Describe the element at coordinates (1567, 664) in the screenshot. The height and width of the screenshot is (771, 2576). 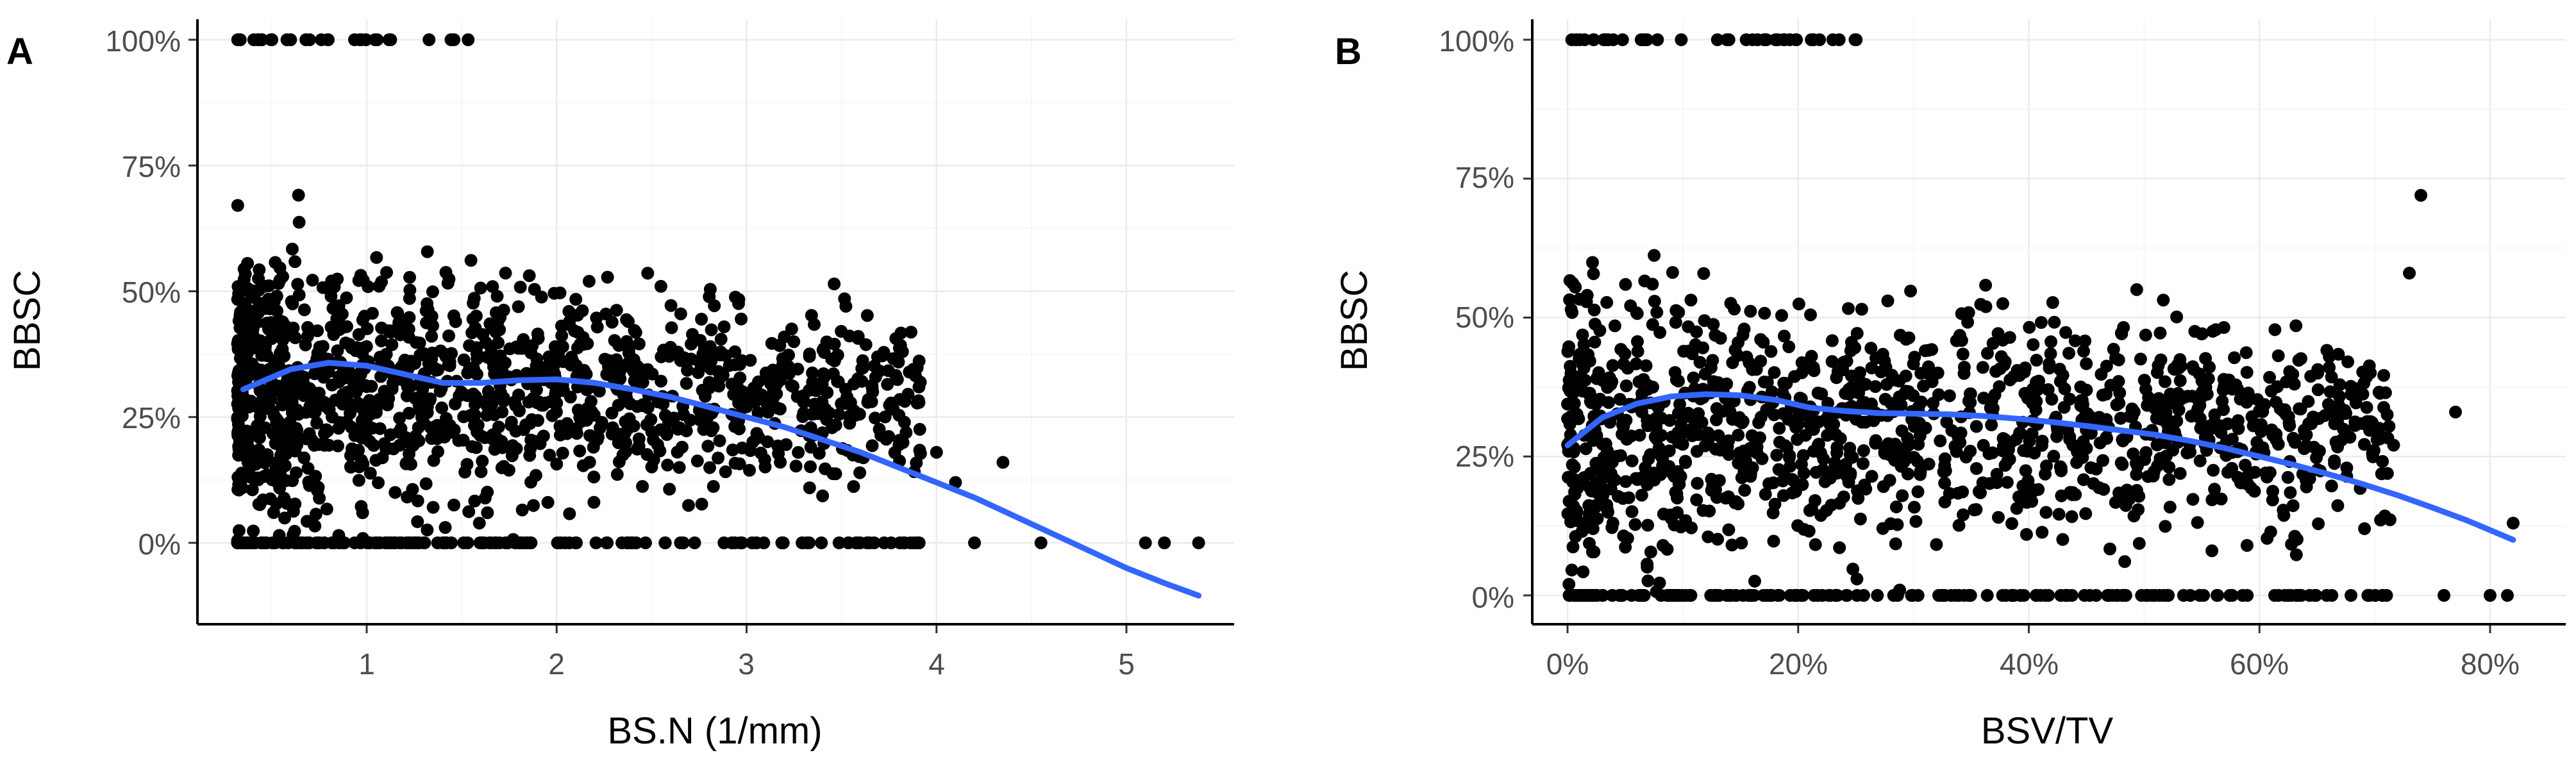
I see `panel-b-x-tick-label: 0%` at that location.